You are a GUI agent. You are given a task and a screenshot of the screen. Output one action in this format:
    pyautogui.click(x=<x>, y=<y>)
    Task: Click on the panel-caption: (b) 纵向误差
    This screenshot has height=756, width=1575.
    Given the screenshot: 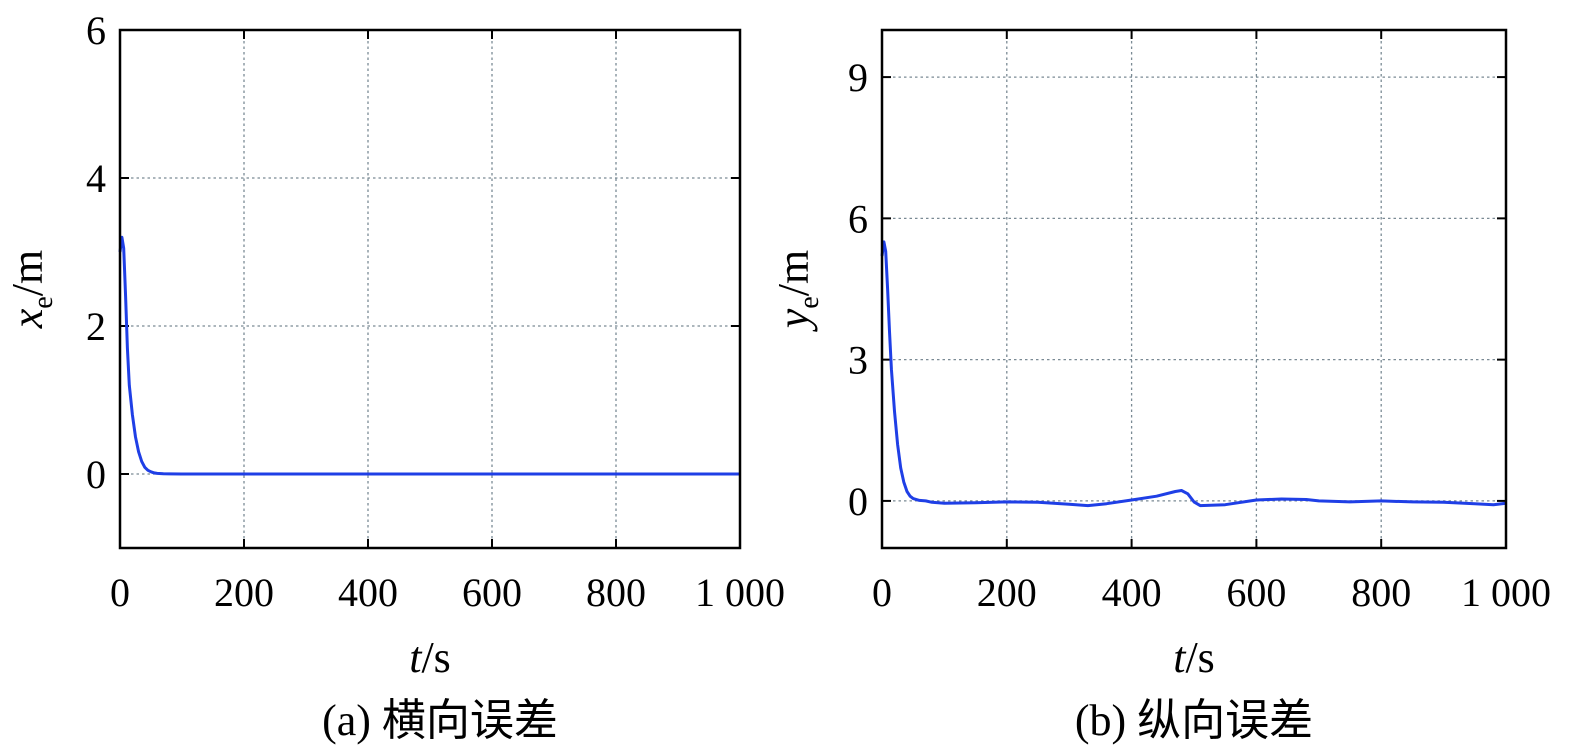 What is the action you would take?
    pyautogui.click(x=1194, y=720)
    